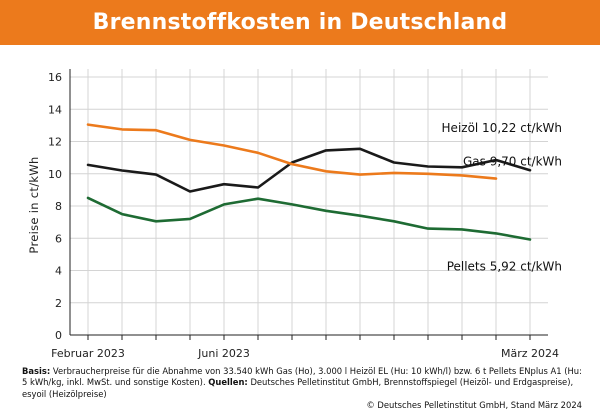 The width and height of the screenshot is (600, 415). I want to click on y-tick-label: 6, so click(58, 238).